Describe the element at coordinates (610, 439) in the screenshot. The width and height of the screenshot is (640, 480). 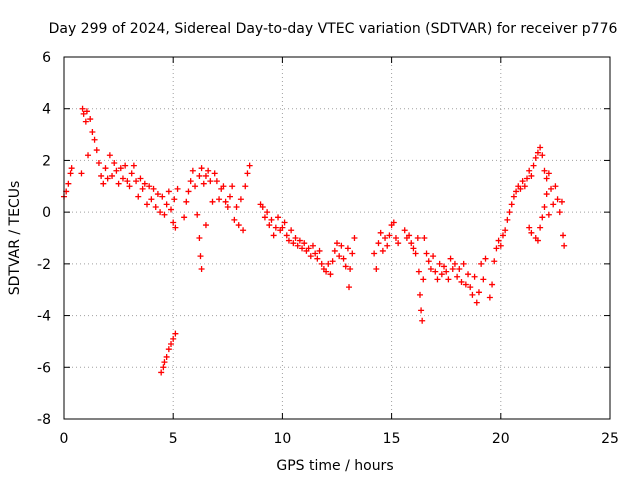
I see `x-tick-label: 25` at that location.